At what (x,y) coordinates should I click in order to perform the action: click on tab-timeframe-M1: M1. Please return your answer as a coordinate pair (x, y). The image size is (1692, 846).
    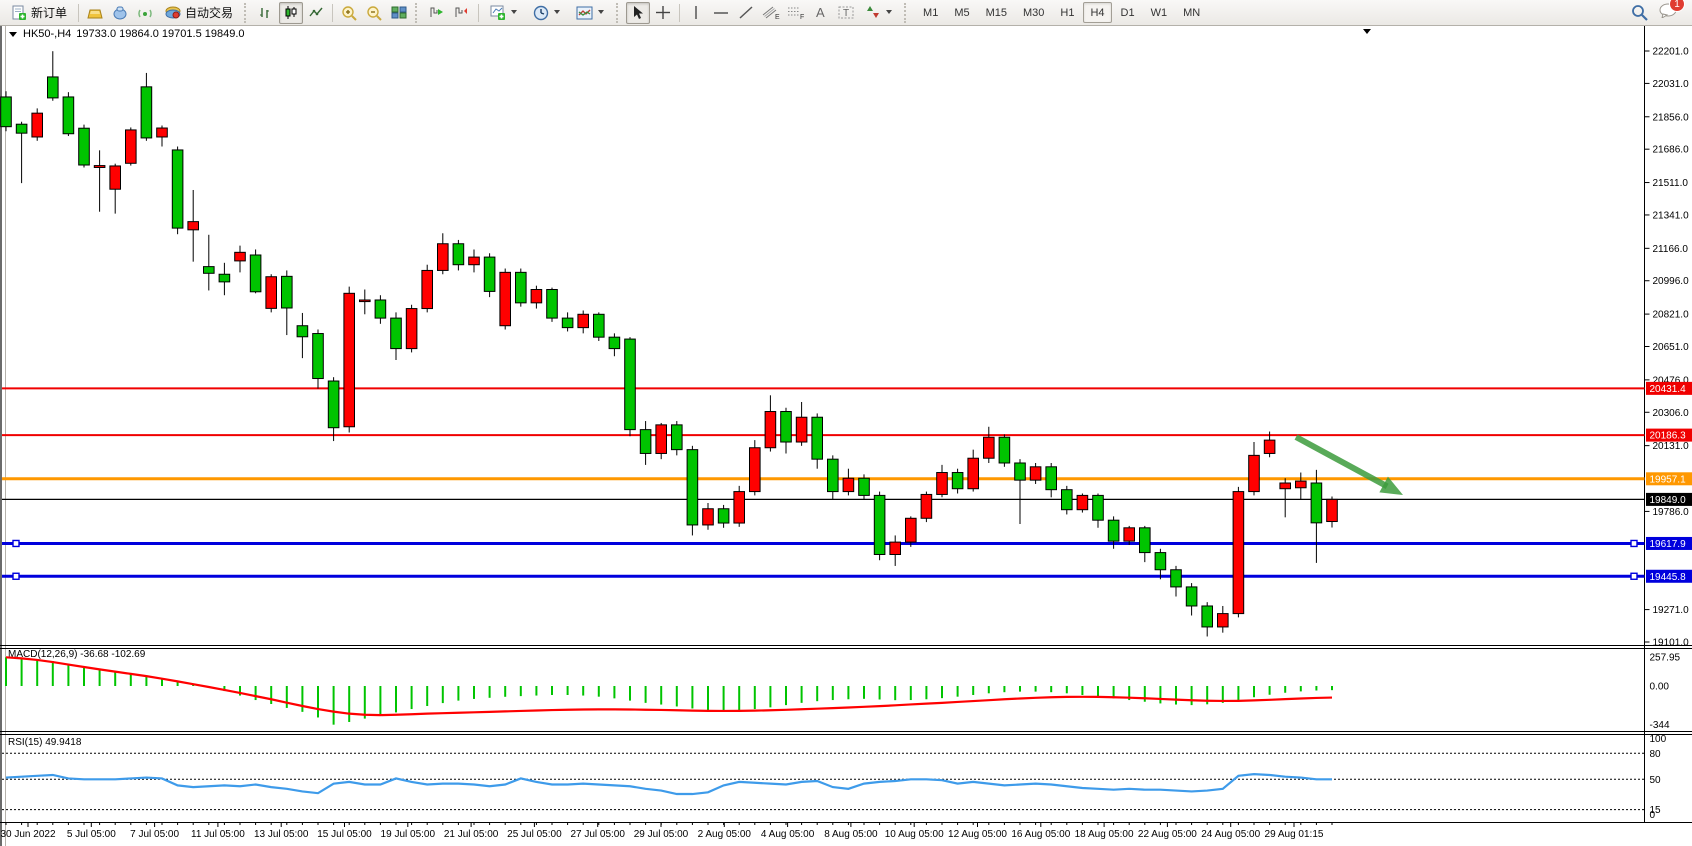
    Looking at the image, I should click on (931, 12).